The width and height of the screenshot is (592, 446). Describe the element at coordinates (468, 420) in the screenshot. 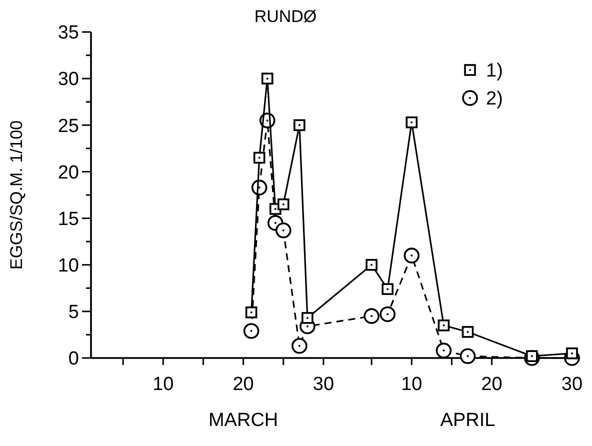

I see `text: APRIL` at that location.